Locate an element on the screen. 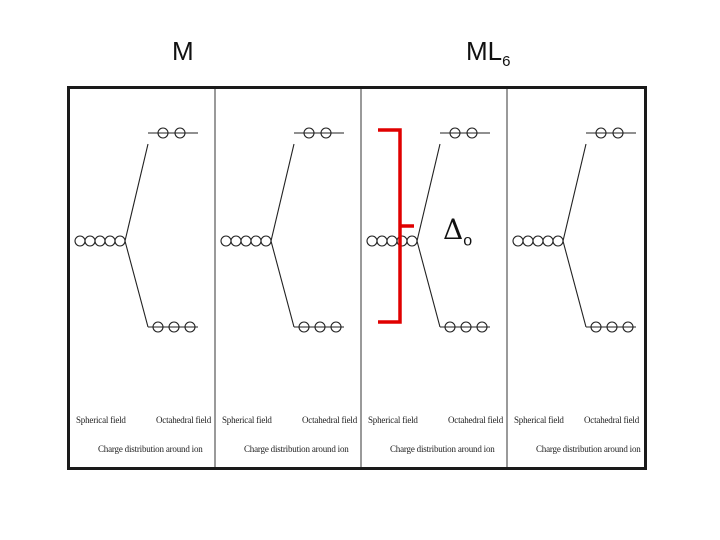 The height and width of the screenshot is (540, 720). delta-subscript: o is located at coordinates (468, 241).